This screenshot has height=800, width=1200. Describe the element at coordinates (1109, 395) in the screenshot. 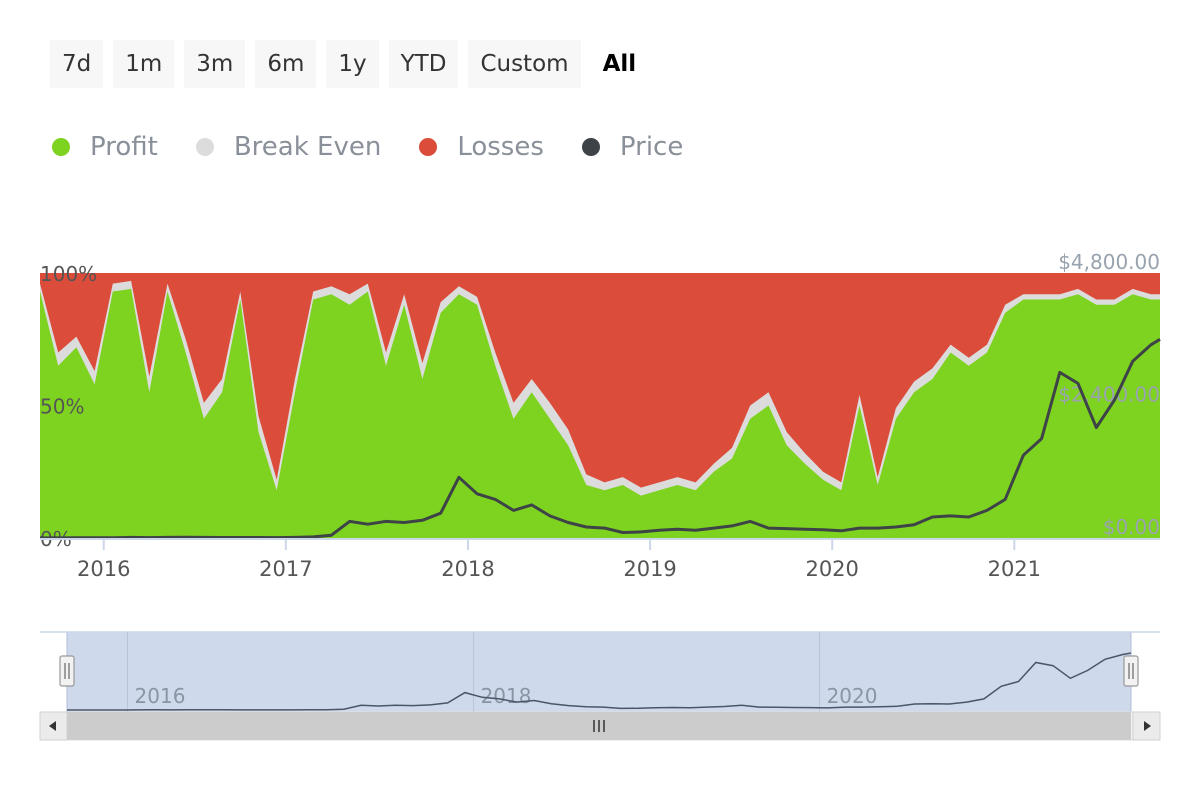

I see `y-right-tick-label: $2,400.00` at that location.